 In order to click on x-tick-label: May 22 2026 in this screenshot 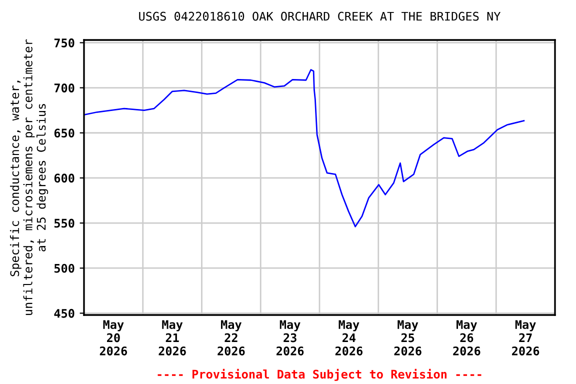, I will do `click(231, 338)`.